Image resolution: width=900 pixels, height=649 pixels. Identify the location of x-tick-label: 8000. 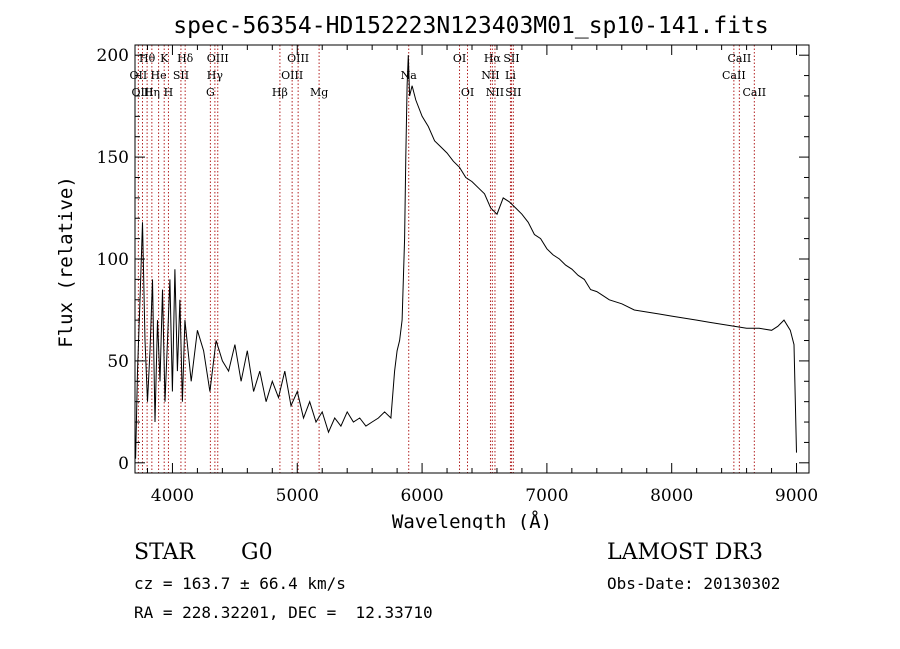
(671, 496).